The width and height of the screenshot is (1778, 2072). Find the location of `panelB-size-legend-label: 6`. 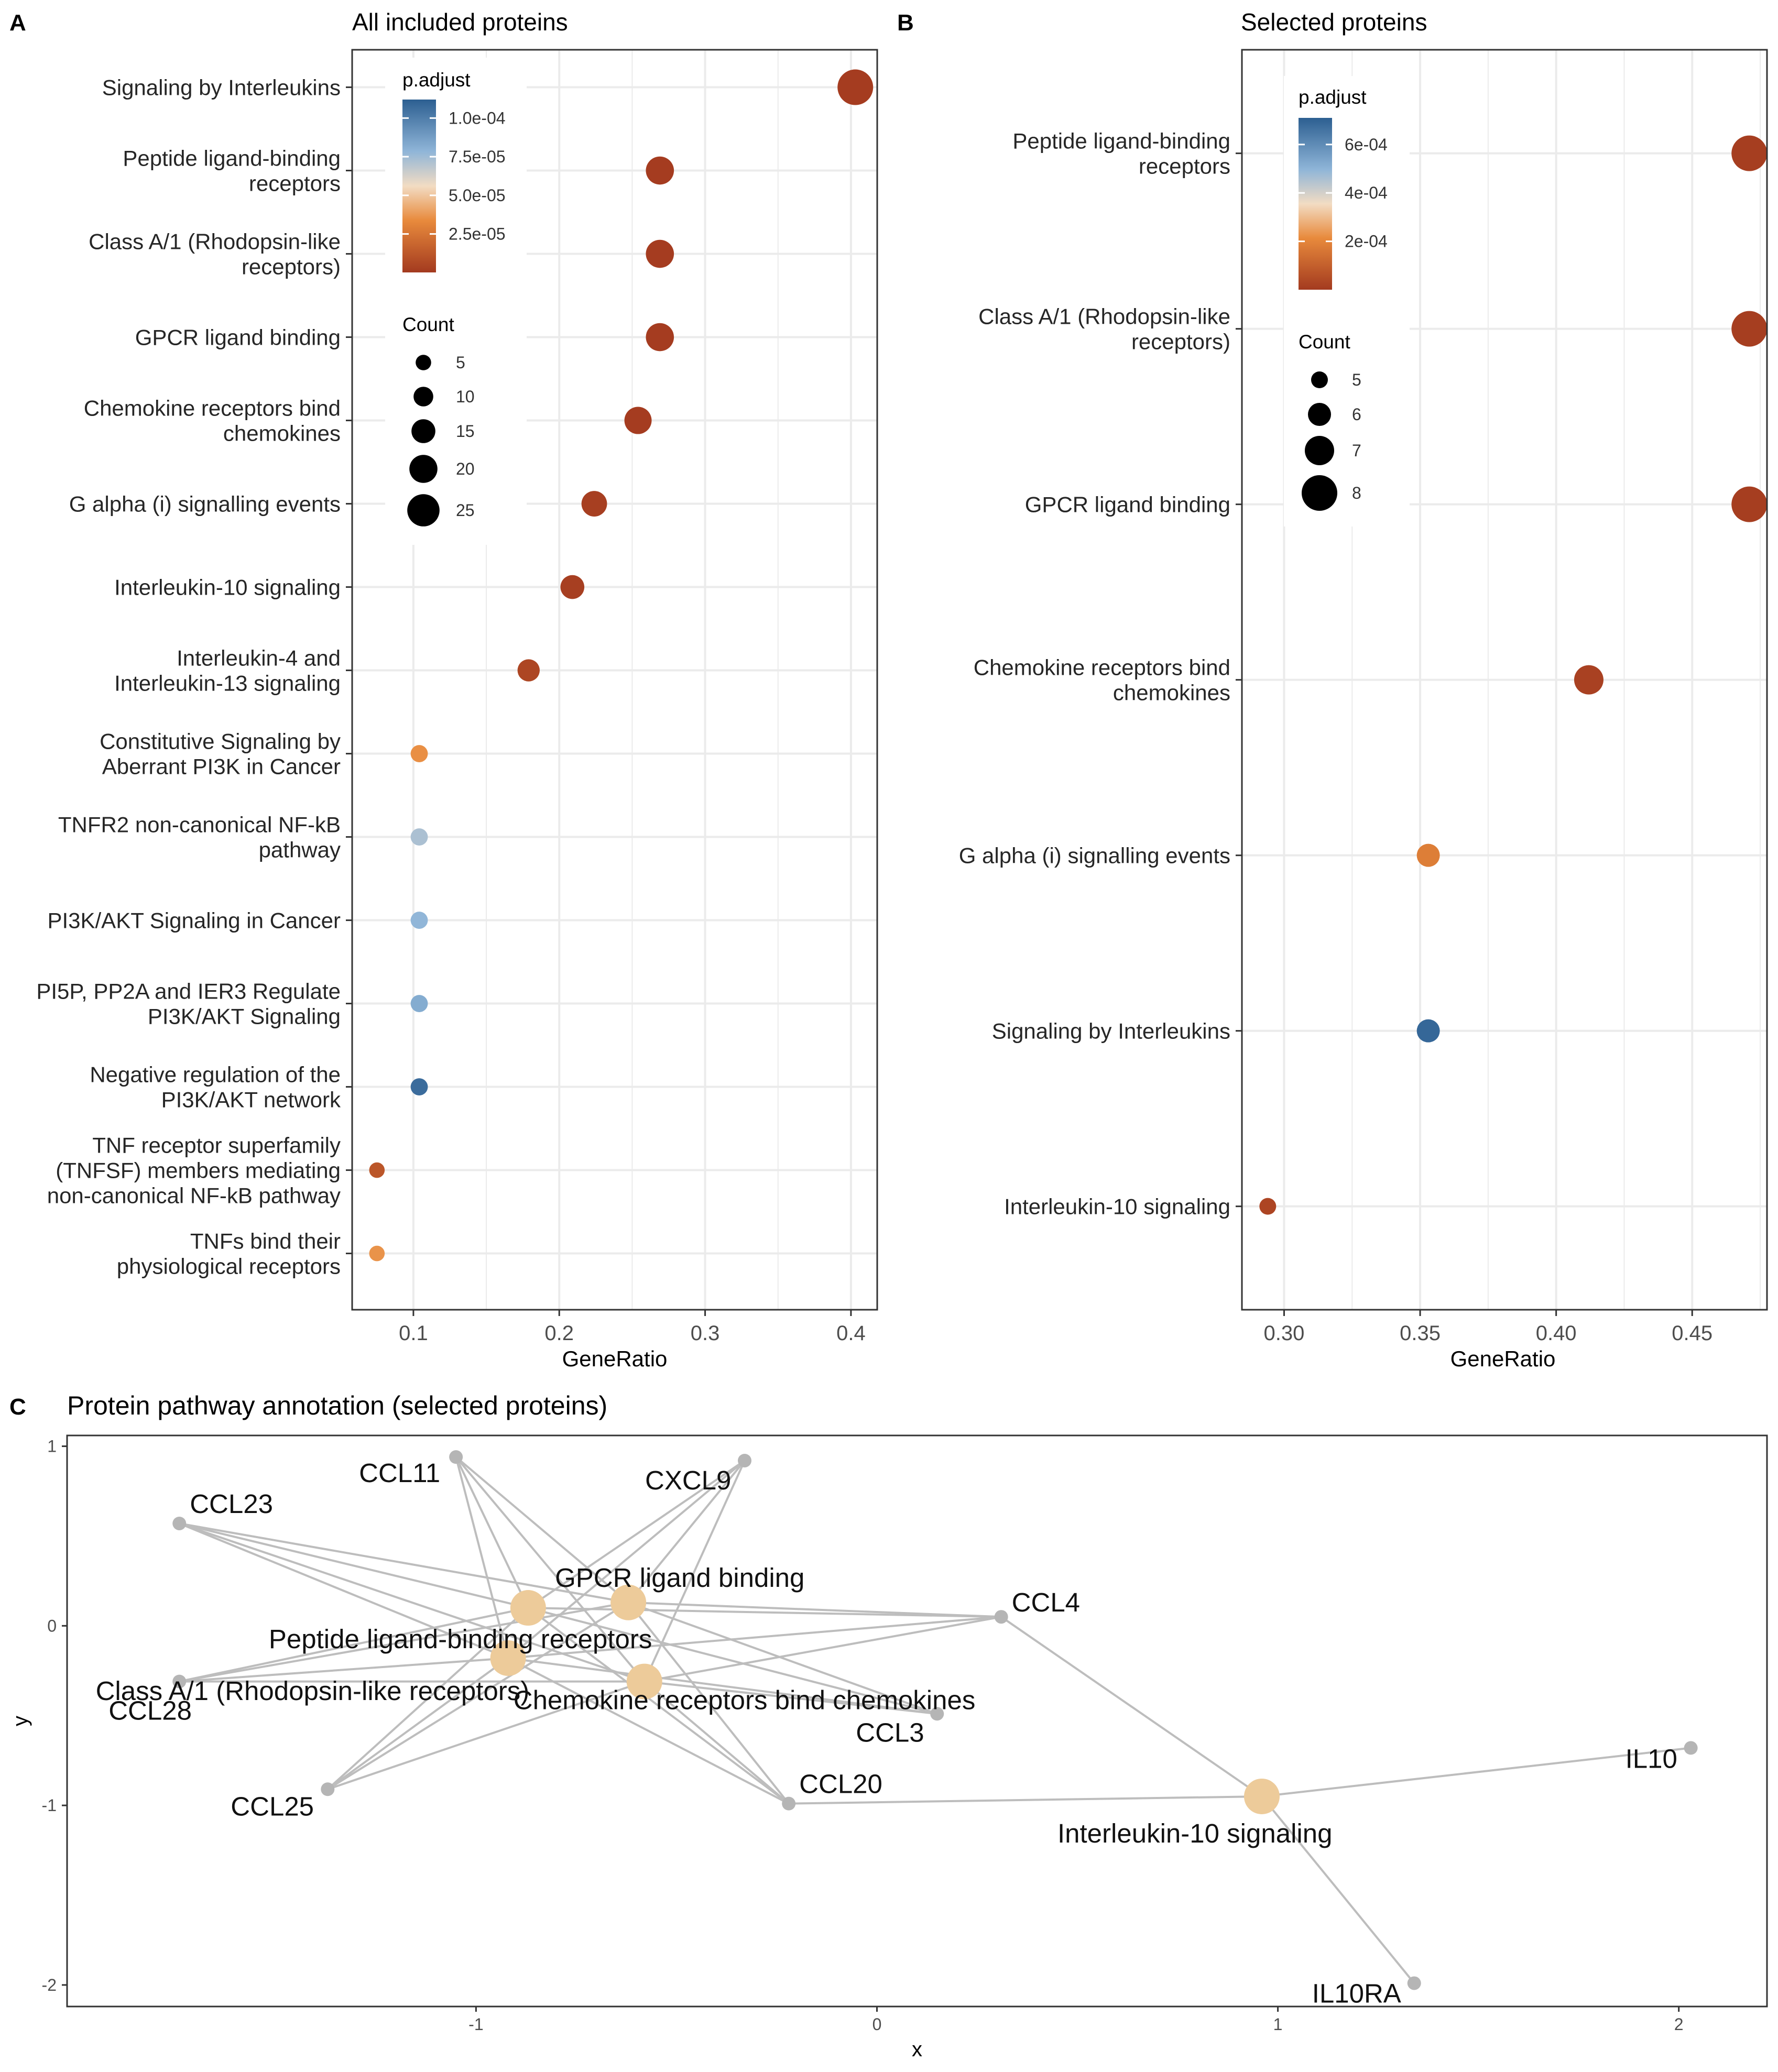

panelB-size-legend-label: 6 is located at coordinates (1356, 414).